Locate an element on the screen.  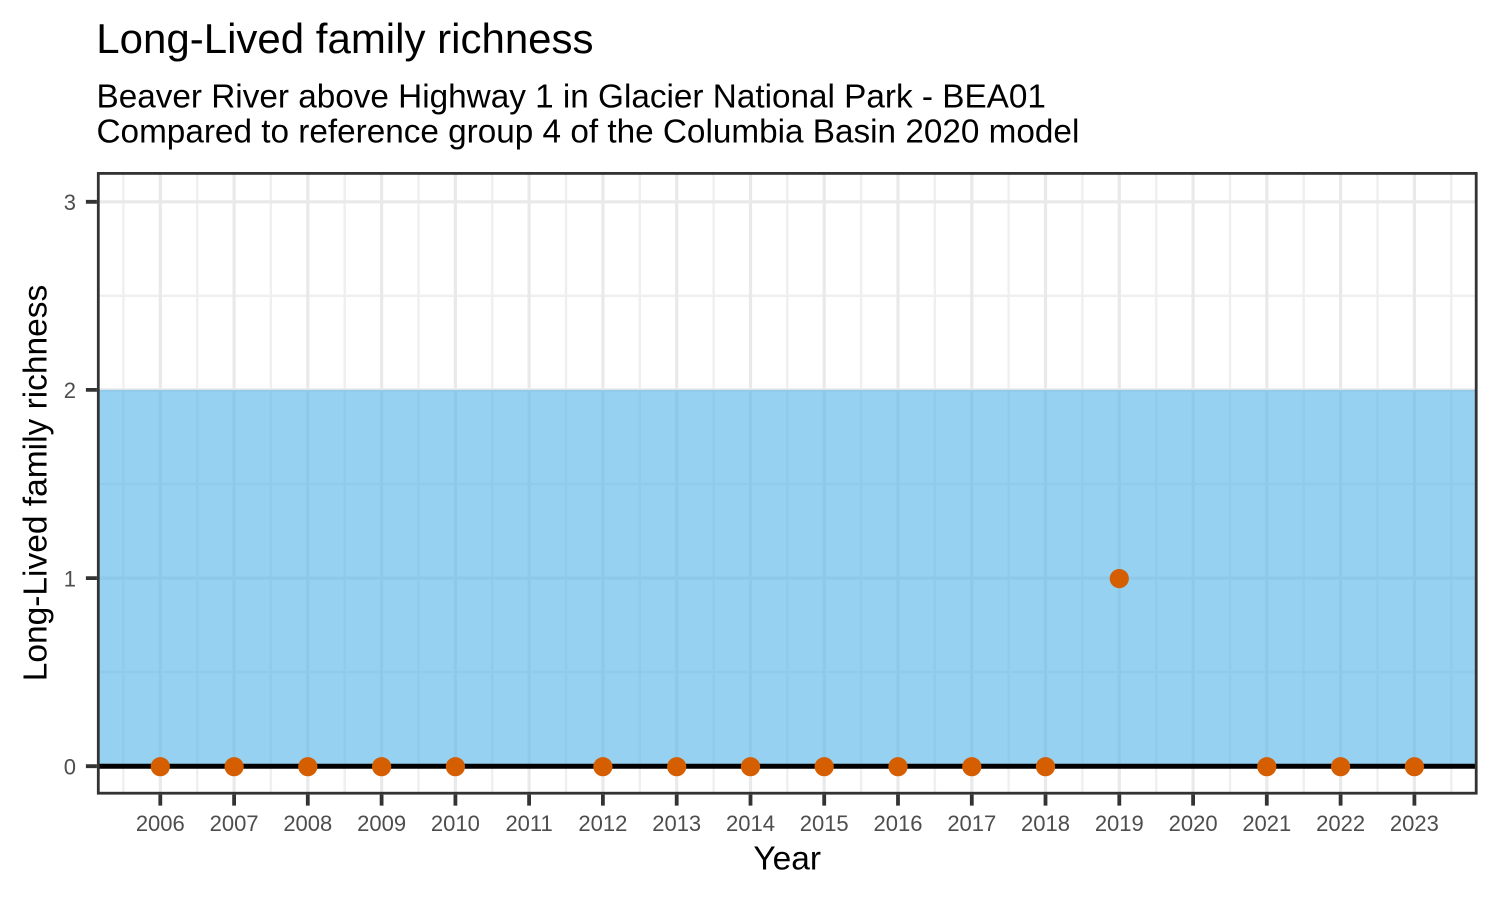
svg-text: 2020 is located at coordinates (1193, 823).